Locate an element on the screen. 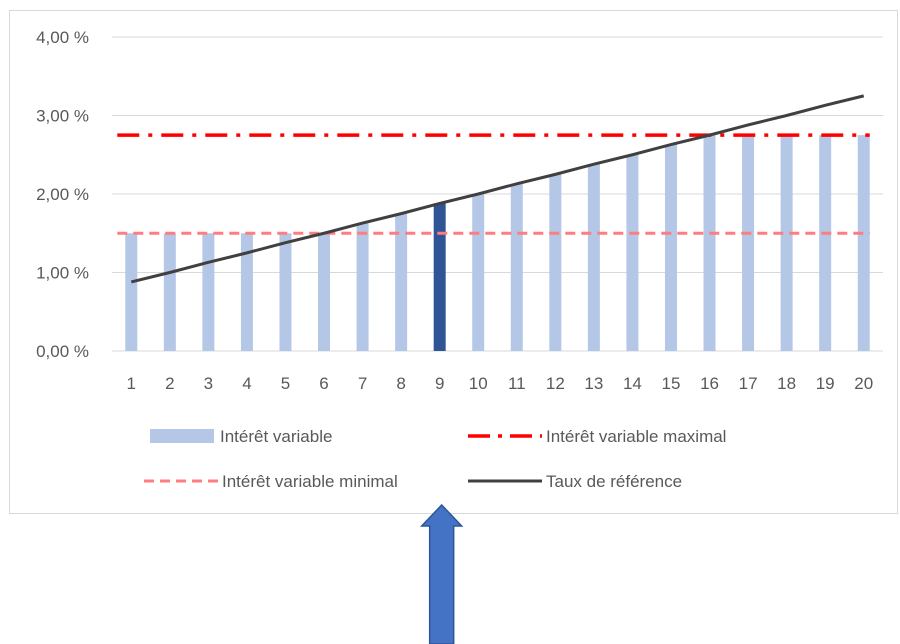  x-tick-label: 17 is located at coordinates (748, 383).